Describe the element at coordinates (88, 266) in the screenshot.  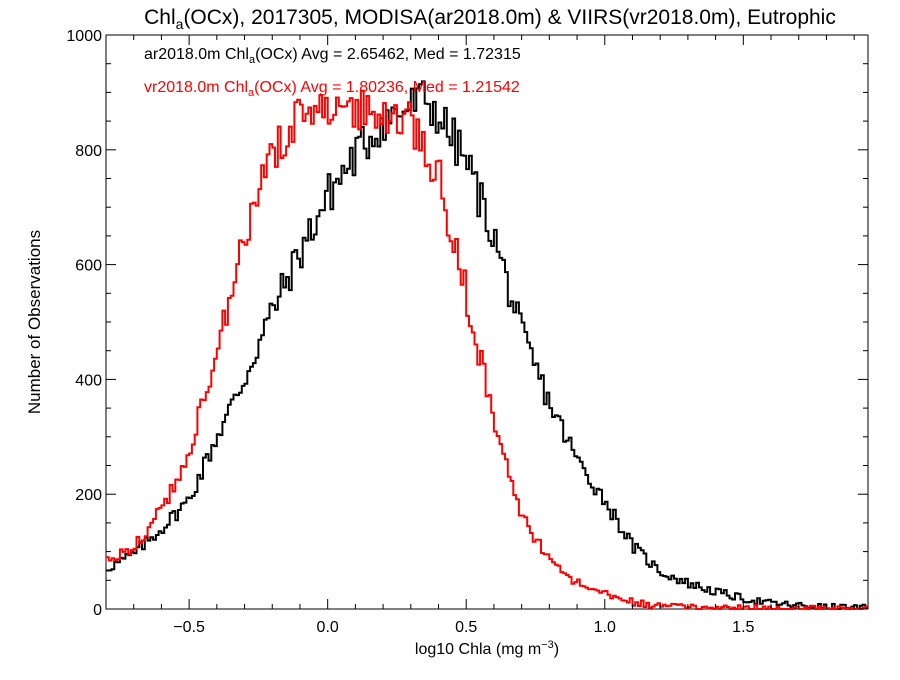
I see `y-tick-label: 600` at that location.